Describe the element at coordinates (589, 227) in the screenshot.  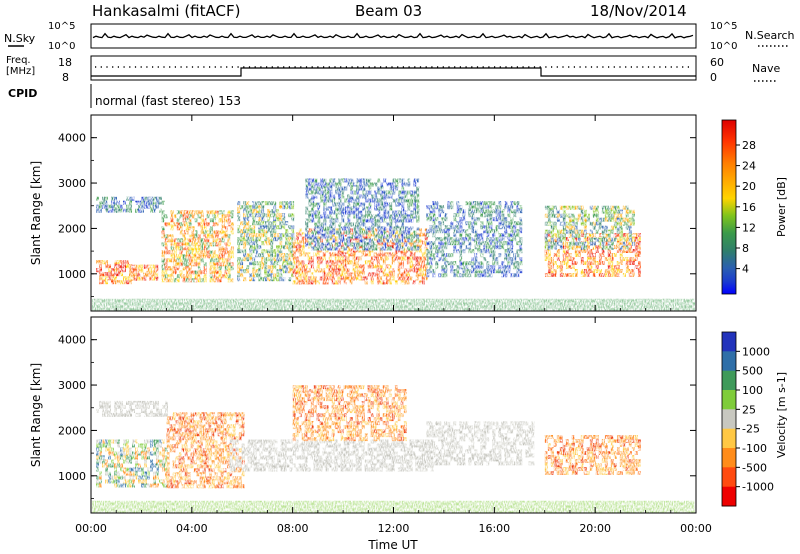
I see `power-echo-region` at that location.